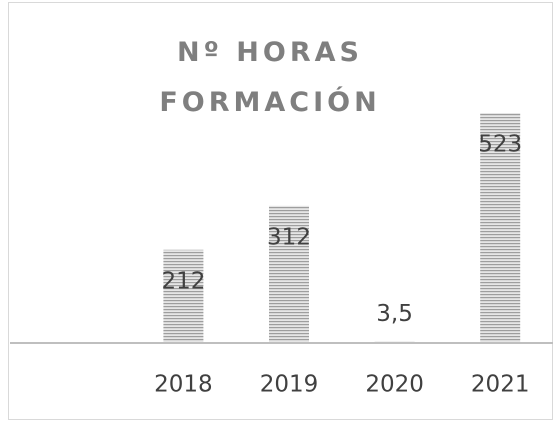 Image resolution: width=555 pixels, height=425 pixels. I want to click on x-tick-label: 2021, so click(500, 385).